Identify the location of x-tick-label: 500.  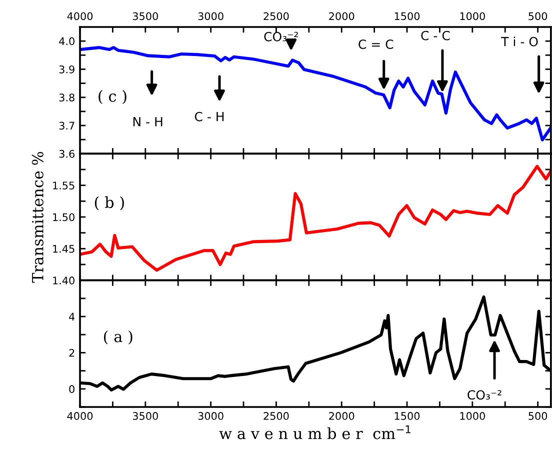
(538, 416).